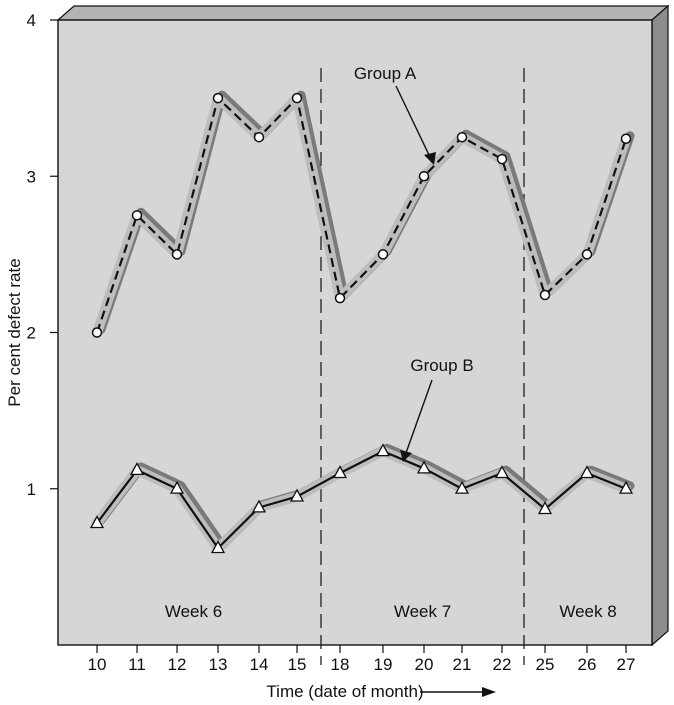 This screenshot has height=705, width=674. What do you see at coordinates (419, 416) in the screenshot?
I see `group-b-pointer-line` at bounding box center [419, 416].